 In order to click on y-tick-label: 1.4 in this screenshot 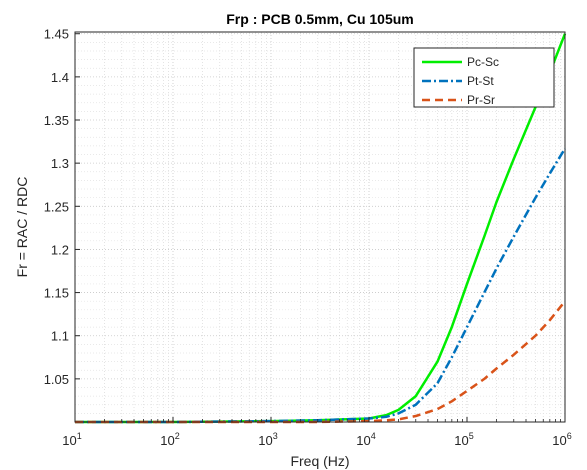, I will do `click(60, 77)`.